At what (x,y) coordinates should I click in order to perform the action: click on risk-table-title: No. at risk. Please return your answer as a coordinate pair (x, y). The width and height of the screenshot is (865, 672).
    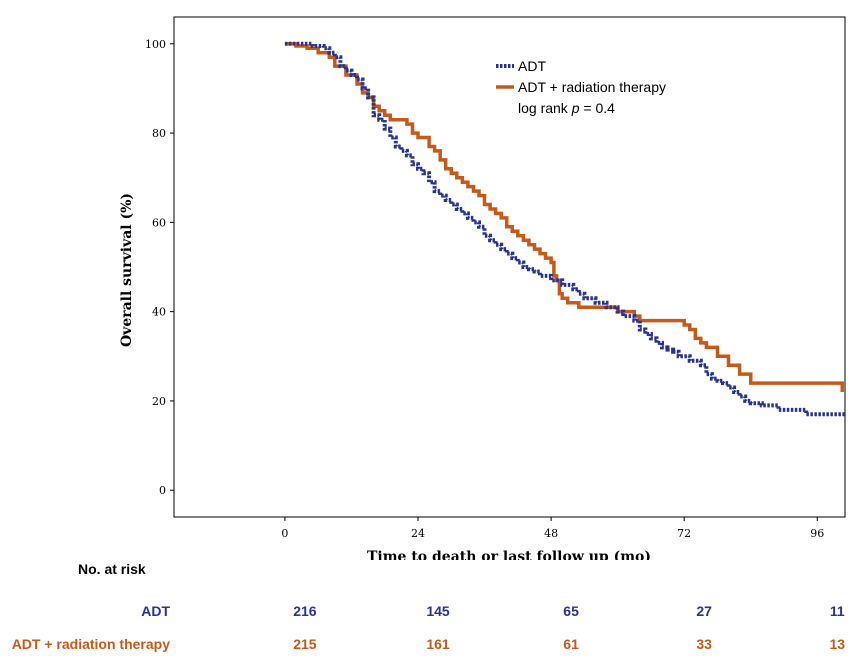
    Looking at the image, I should click on (112, 569).